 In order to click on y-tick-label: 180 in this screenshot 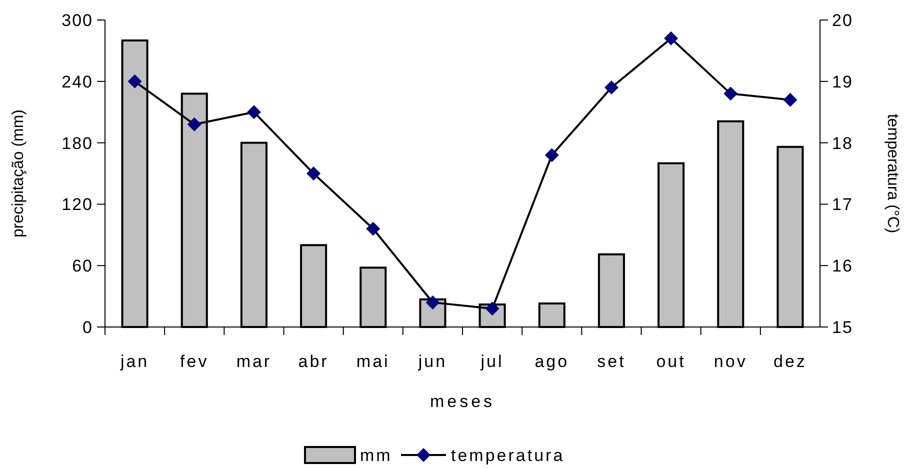, I will do `click(77, 143)`.